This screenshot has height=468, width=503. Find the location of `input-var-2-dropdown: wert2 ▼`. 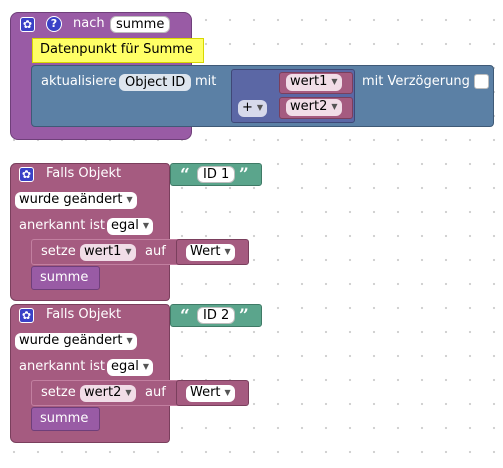

input-var-2-dropdown: wert2 ▼ is located at coordinates (314, 107).